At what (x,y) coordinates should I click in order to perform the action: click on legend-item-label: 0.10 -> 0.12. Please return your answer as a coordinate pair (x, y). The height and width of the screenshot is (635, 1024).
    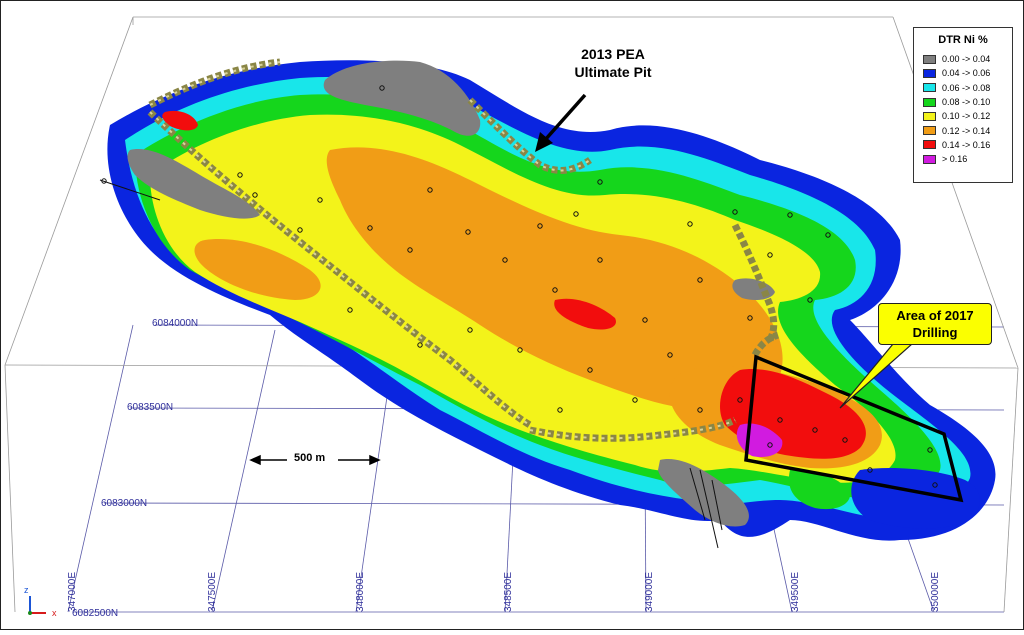
    Looking at the image, I should click on (966, 116).